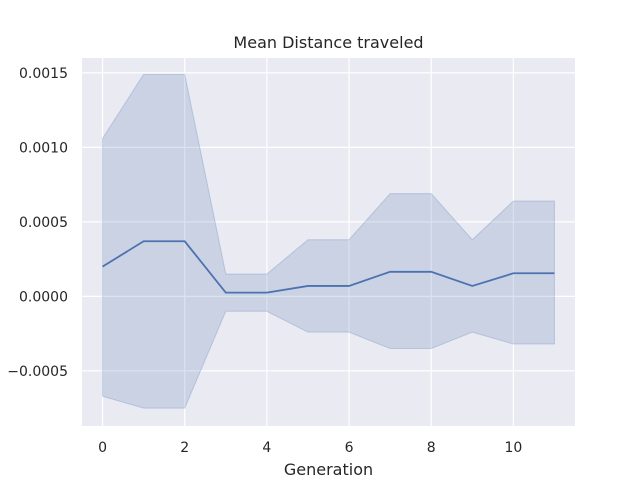  What do you see at coordinates (184, 448) in the screenshot?
I see `x-tick-label: 2` at bounding box center [184, 448].